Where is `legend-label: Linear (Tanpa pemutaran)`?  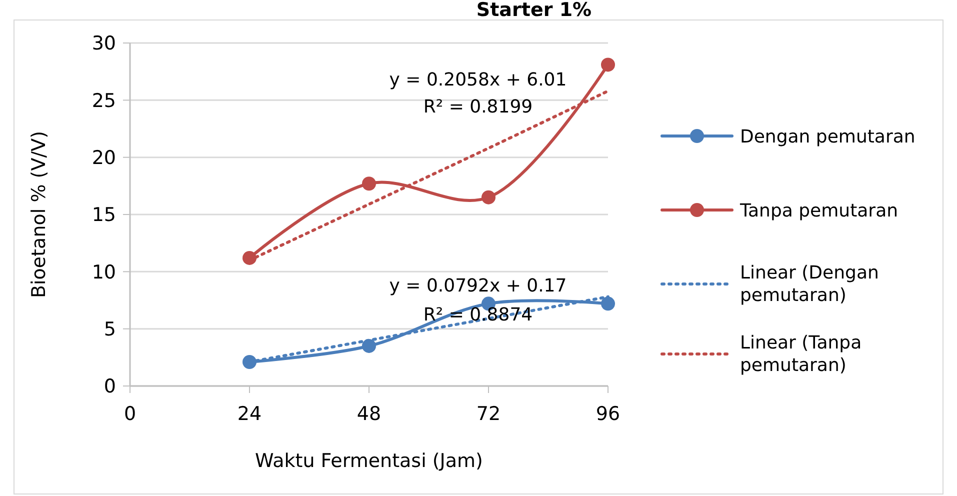 legend-label: Linear (Tanpa pemutaran) is located at coordinates (801, 354).